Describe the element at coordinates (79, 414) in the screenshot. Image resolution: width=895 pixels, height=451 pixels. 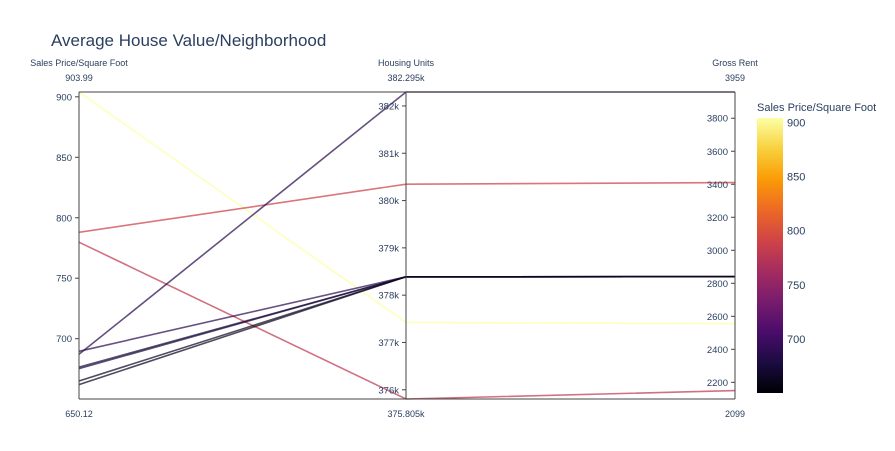
I see `axis-range-min: 650.12` at that location.